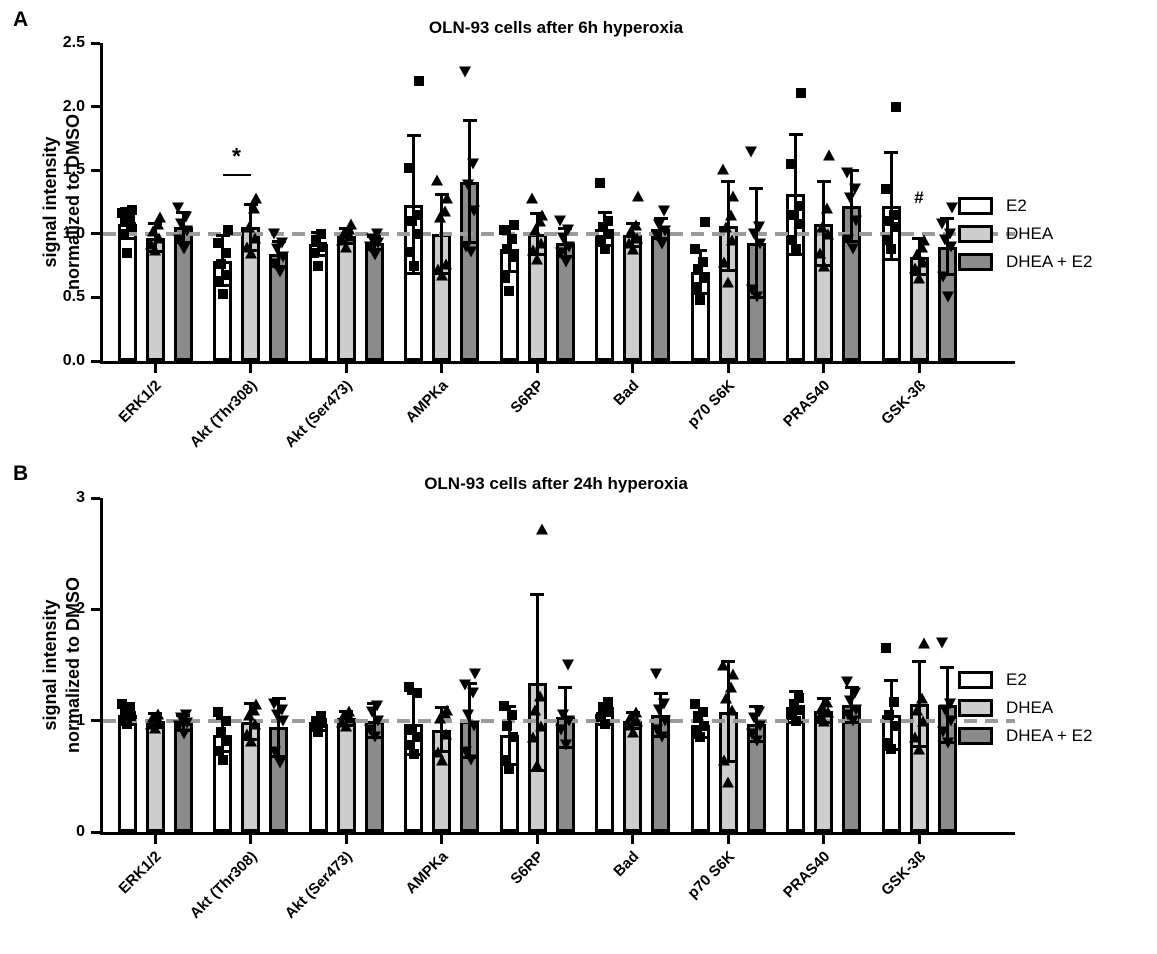  What do you see at coordinates (155, 368) in the screenshot?
I see `x-axis-tick` at bounding box center [155, 368].